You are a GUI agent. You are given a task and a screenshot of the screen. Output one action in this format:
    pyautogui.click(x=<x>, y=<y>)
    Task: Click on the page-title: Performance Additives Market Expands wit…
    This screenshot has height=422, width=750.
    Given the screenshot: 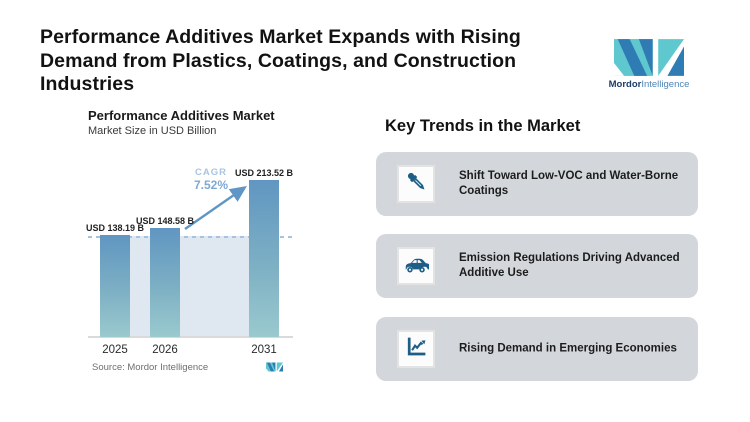 What is the action you would take?
    pyautogui.click(x=280, y=61)
    